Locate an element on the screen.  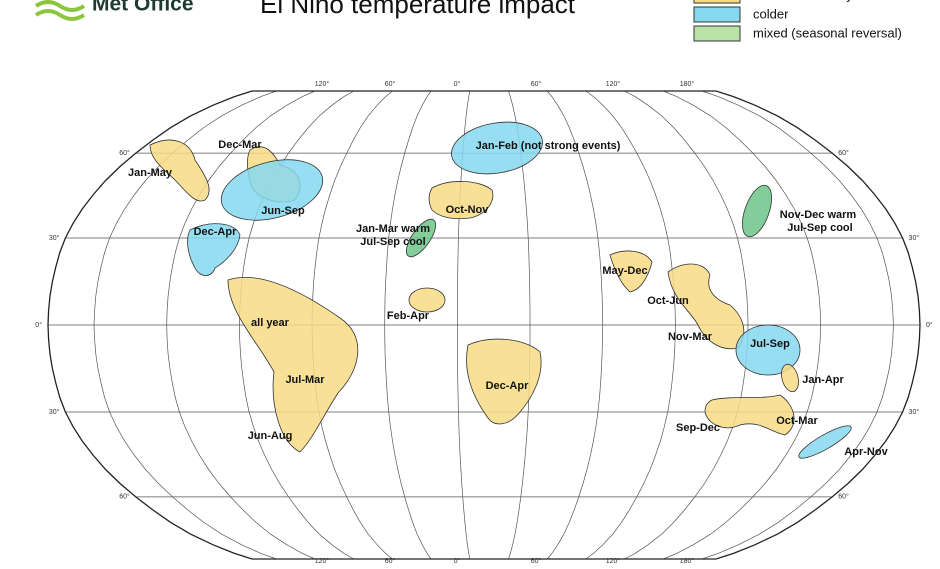
legend-label: colder is located at coordinates (771, 13).